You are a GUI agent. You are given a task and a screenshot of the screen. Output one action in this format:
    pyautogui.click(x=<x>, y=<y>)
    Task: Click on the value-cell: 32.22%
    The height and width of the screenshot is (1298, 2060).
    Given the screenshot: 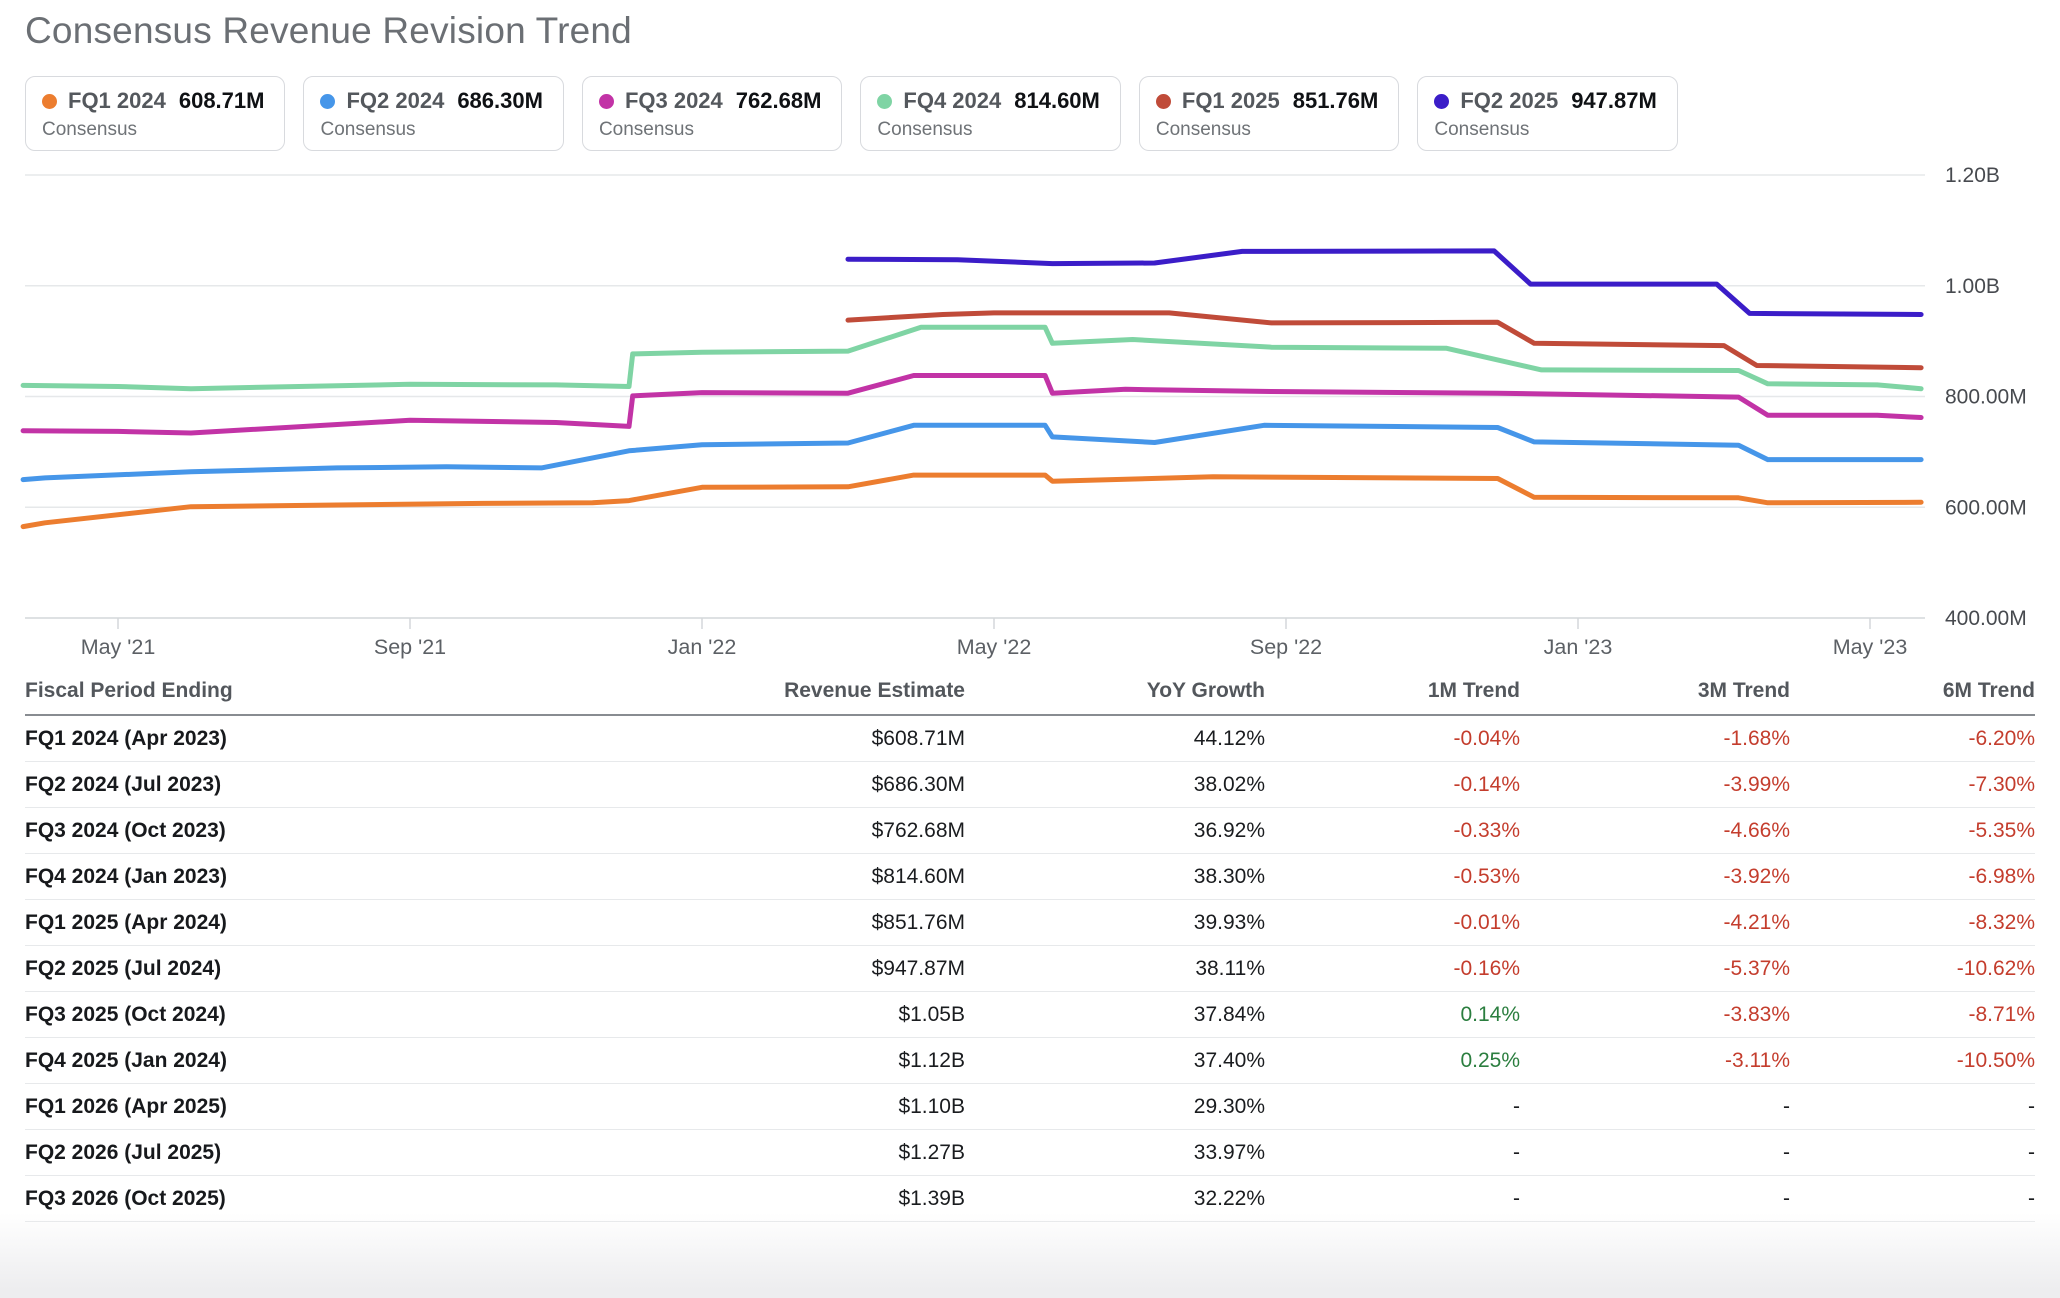 What is the action you would take?
    pyautogui.click(x=1115, y=1198)
    